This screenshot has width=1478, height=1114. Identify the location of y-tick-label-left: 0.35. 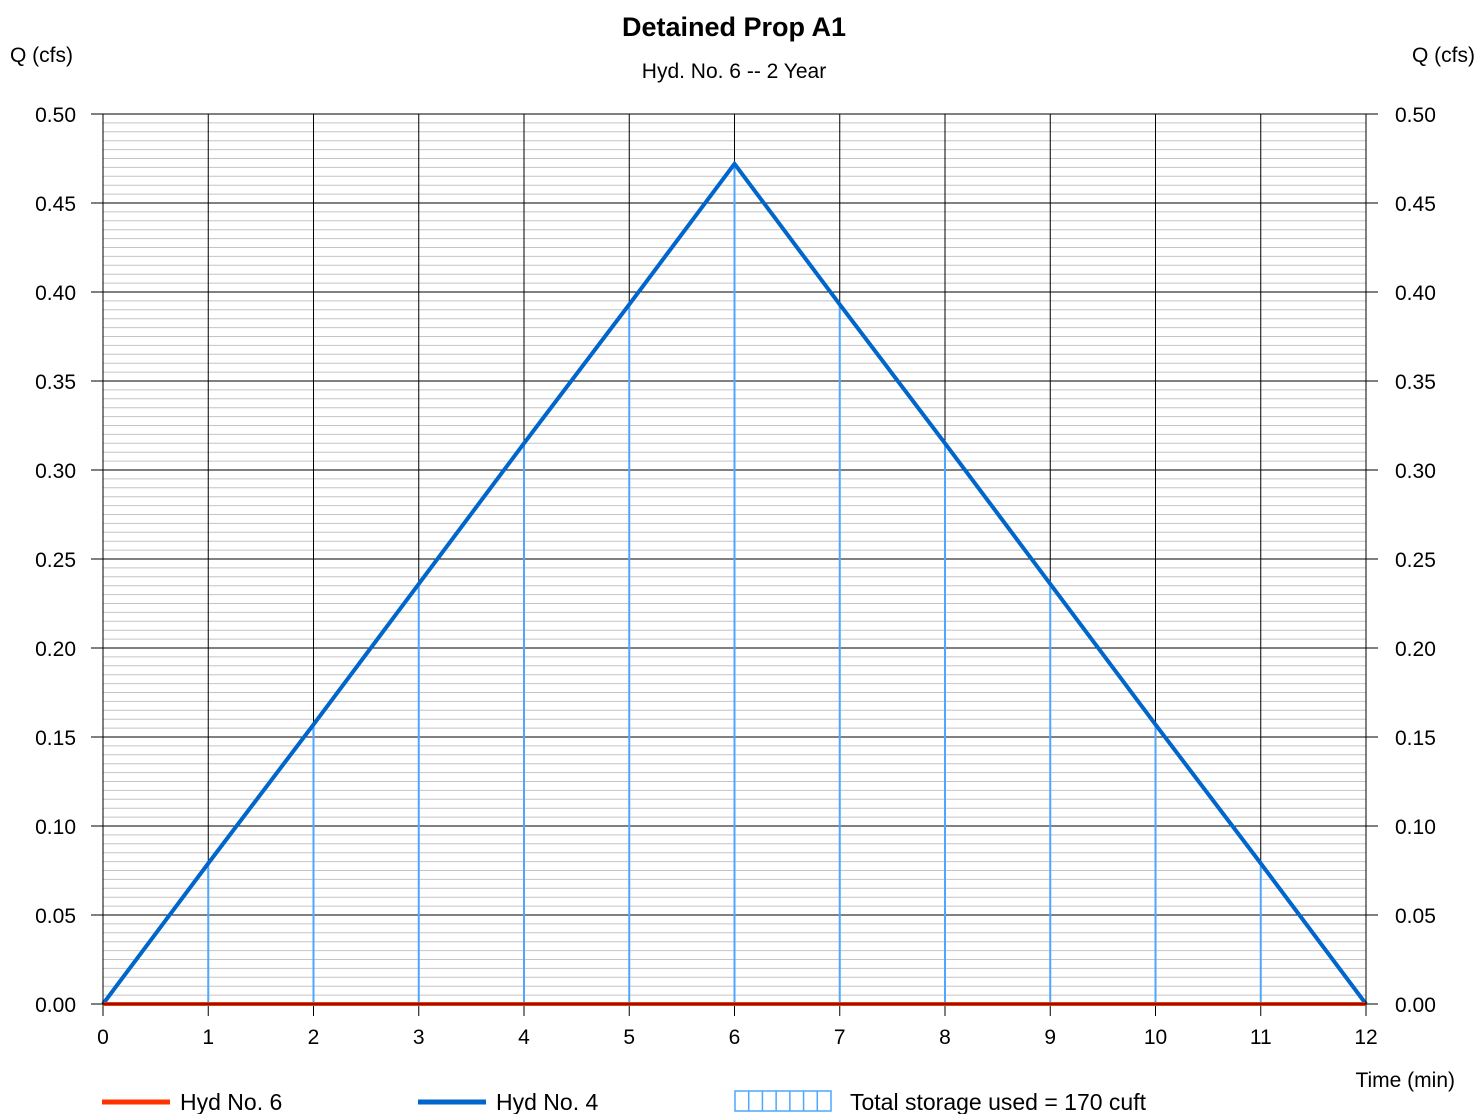
(55, 382).